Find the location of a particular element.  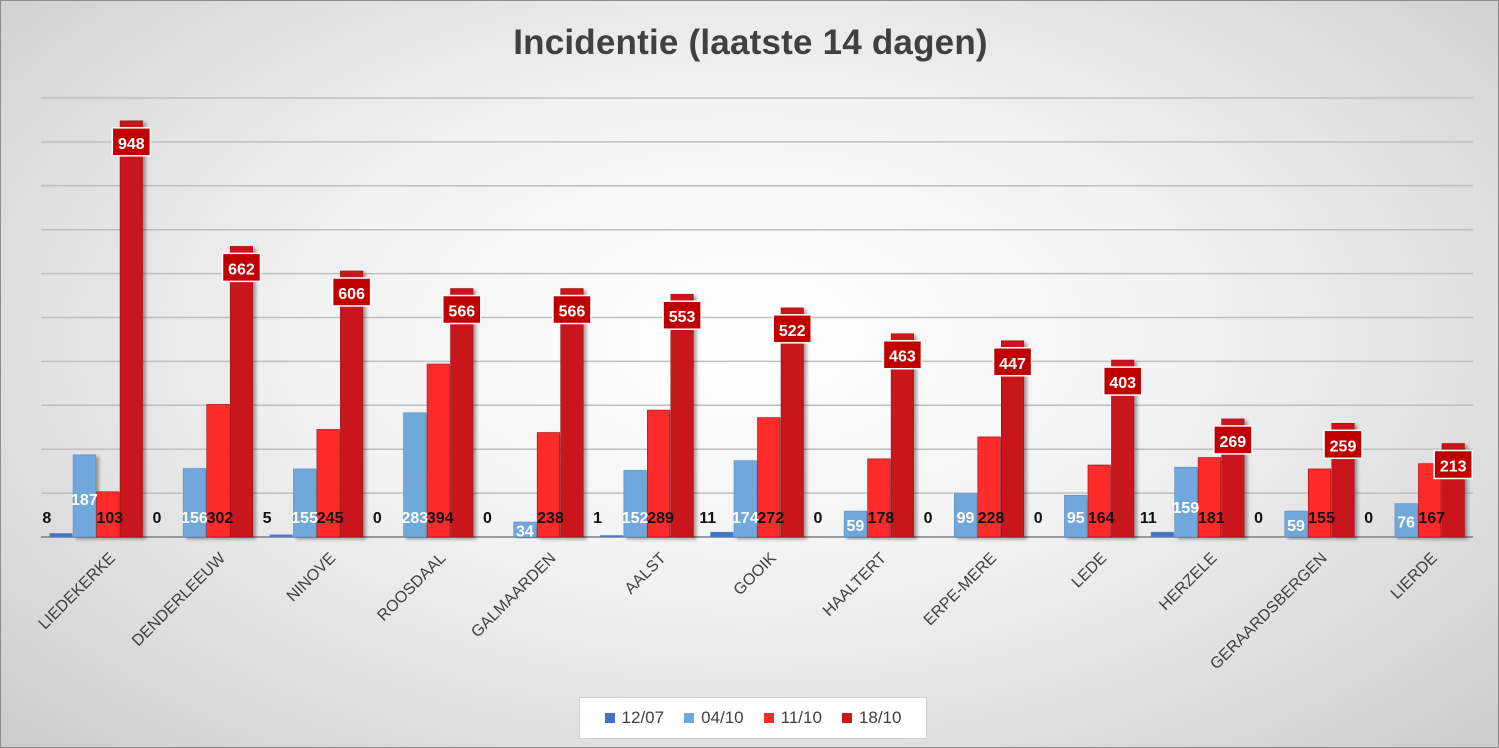

data-label: 8 is located at coordinates (46, 518).